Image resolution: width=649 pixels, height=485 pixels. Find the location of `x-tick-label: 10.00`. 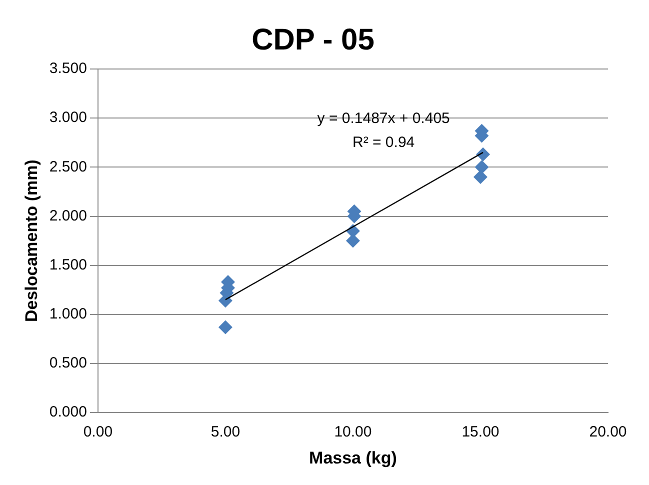

x-tick-label: 10.00 is located at coordinates (353, 432).